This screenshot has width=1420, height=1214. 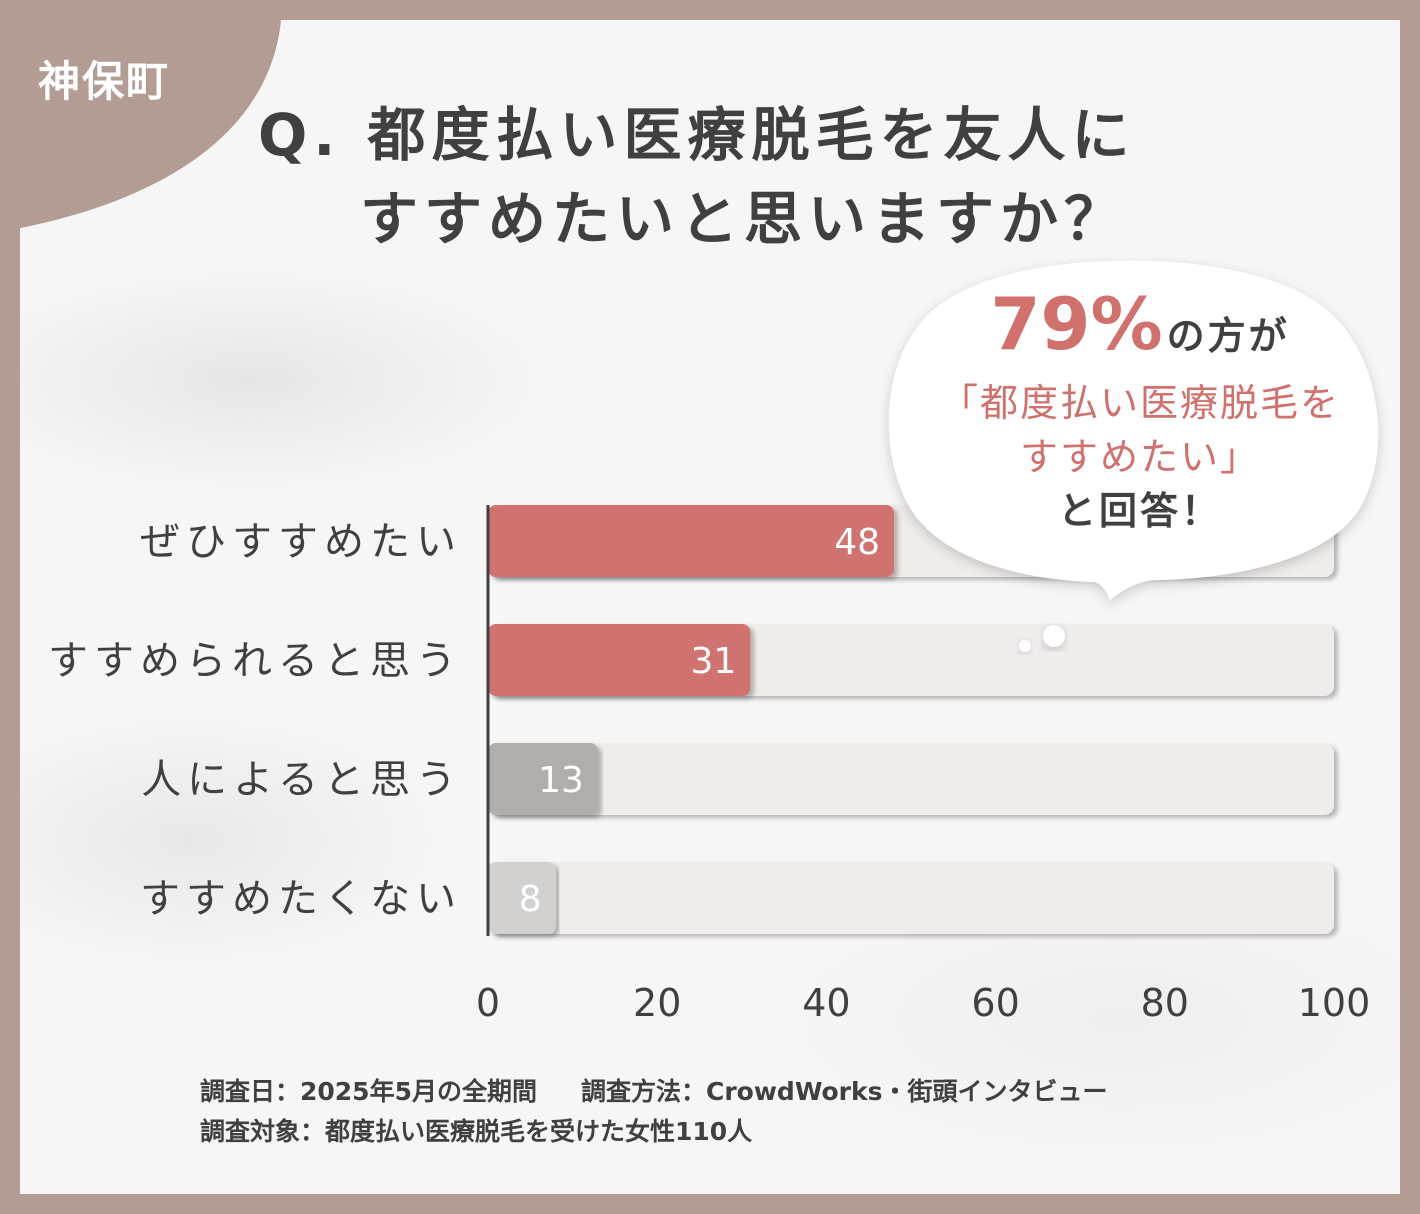 What do you see at coordinates (744, 219) in the screenshot?
I see `question-title-line-2: すすめたいと思いますか？` at bounding box center [744, 219].